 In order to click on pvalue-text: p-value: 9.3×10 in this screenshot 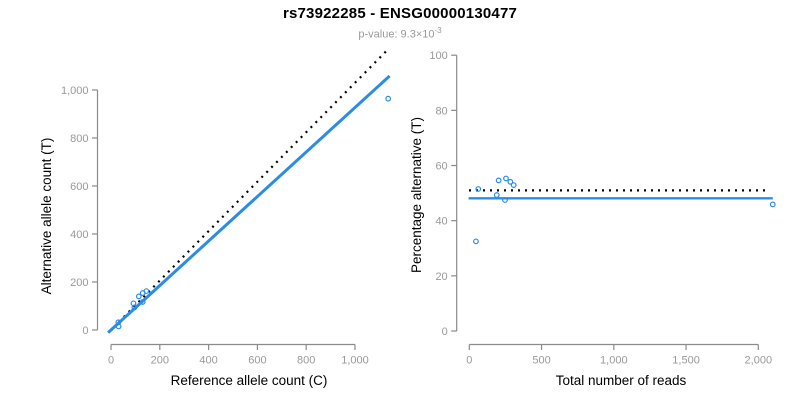, I will do `click(396, 34)`.